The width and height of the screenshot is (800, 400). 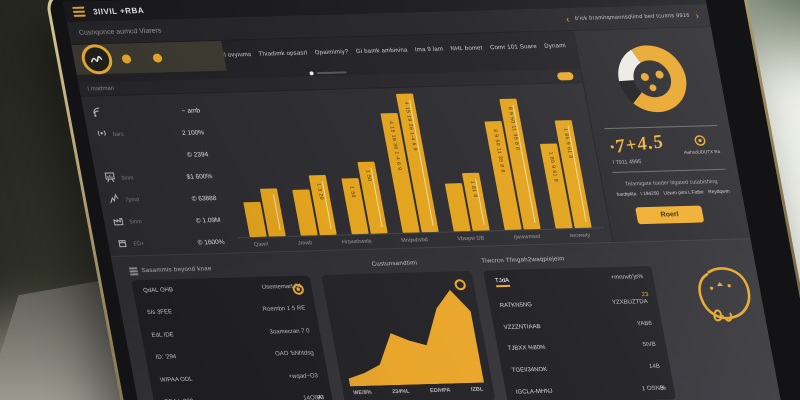 What do you see at coordinates (243, 397) in the screenshot?
I see `table-row: ODA L 28014O5A` at bounding box center [243, 397].